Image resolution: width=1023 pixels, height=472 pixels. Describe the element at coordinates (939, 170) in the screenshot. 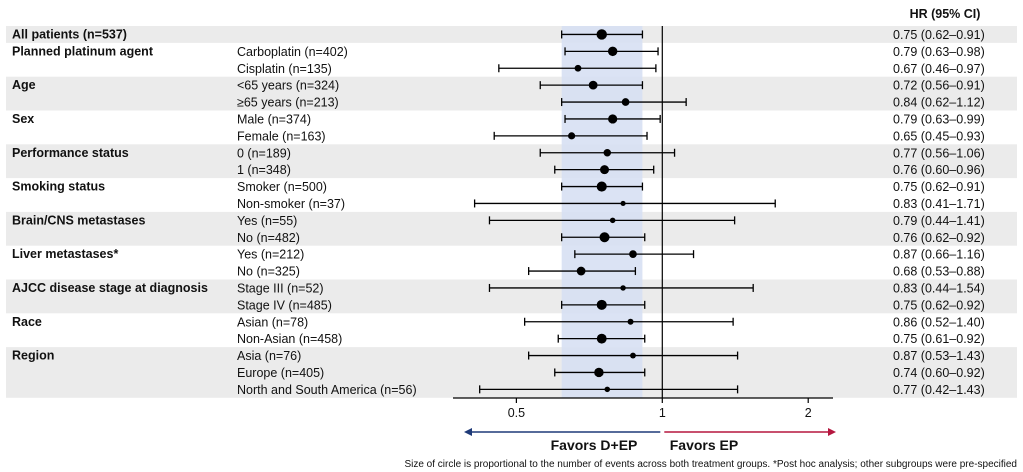

I see `hr-value: 0.76 (0.60–0.96)` at that location.